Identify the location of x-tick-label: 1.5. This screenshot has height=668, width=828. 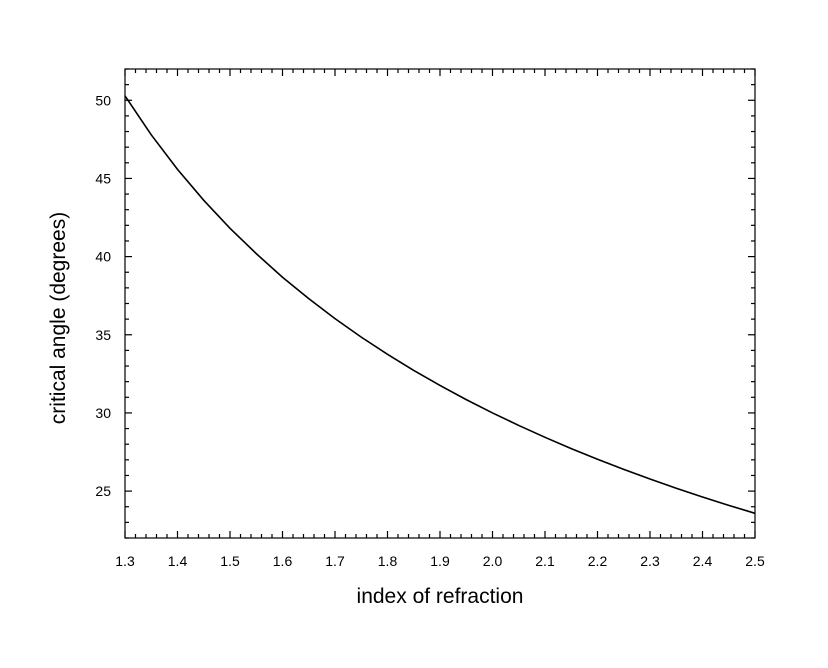
(230, 561).